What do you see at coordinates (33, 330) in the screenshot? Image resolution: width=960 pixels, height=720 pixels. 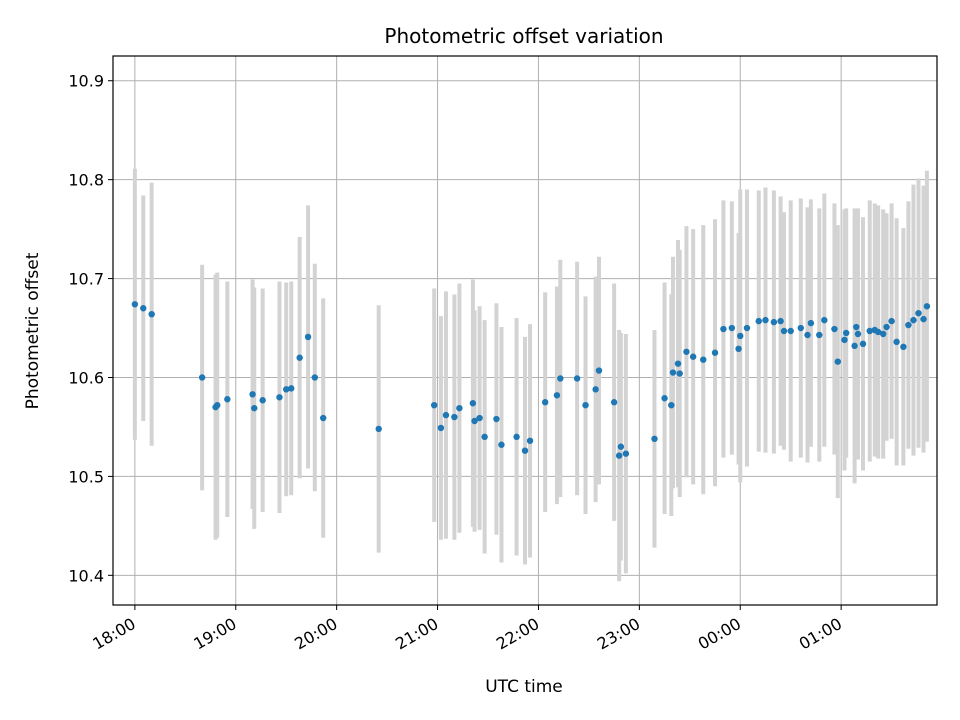 I see `y-axis-label: Photometric offset` at bounding box center [33, 330].